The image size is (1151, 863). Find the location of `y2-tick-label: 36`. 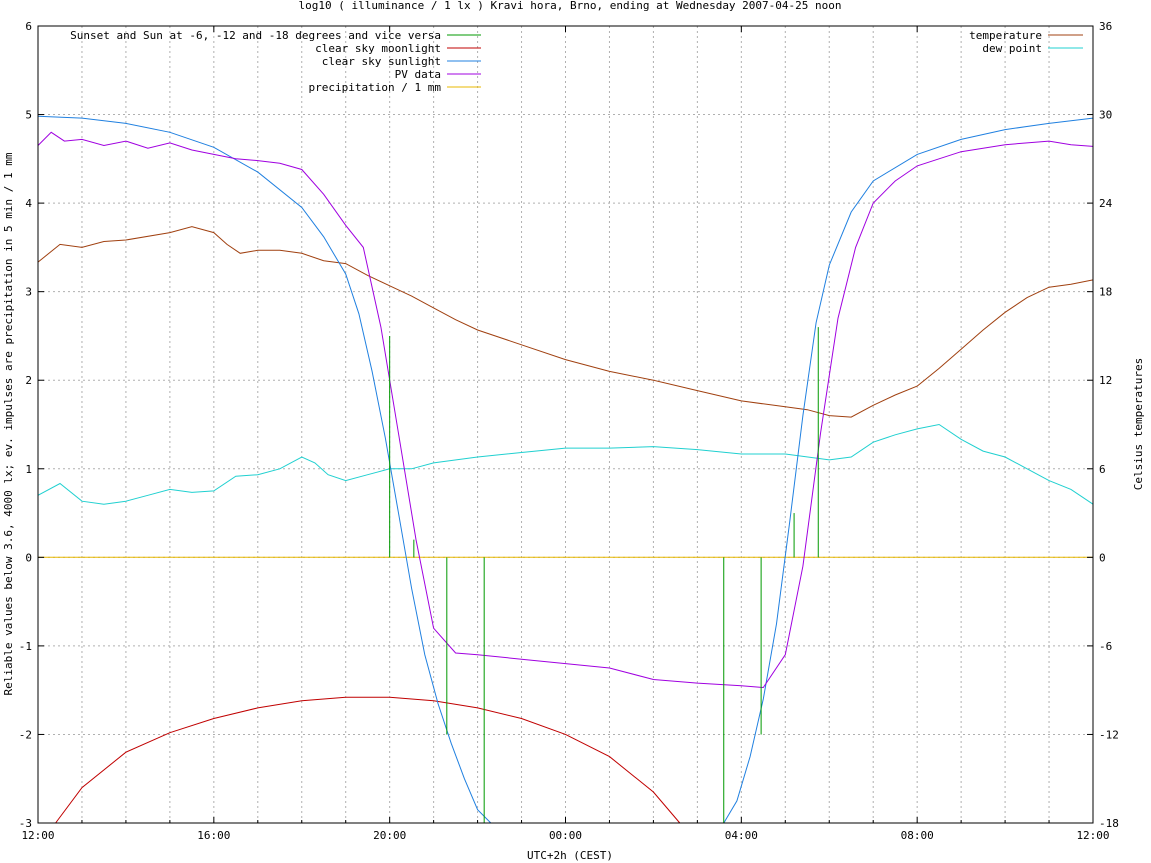

y2-tick-label: 36 is located at coordinates (1105, 26).